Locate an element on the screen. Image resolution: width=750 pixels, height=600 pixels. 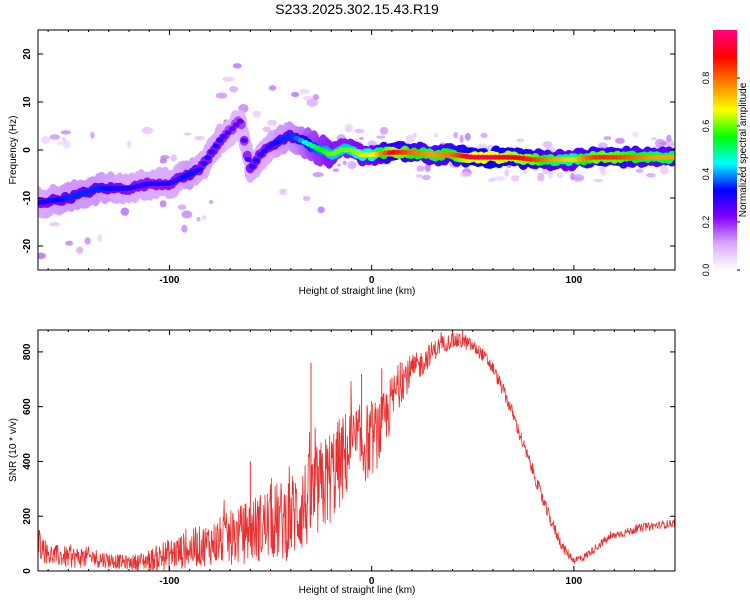
colorbar-tick-label: 0.4 is located at coordinates (706, 174).